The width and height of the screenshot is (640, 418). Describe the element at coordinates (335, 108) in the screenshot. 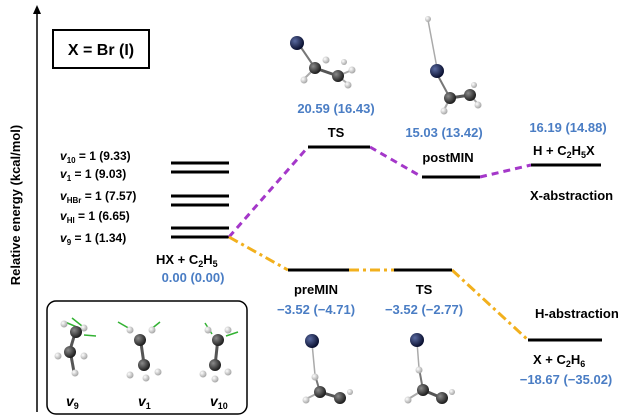

I see `x-ts-energy: 20.59 (16.43)` at that location.